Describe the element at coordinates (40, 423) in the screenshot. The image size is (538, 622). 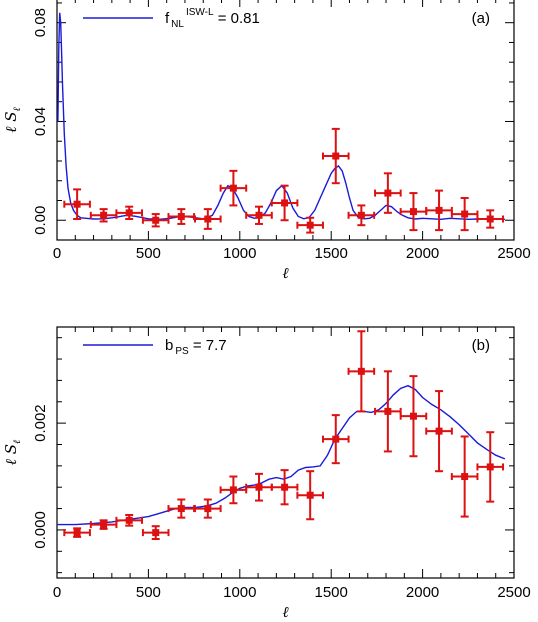
I see `y-tick-label: 0.002` at that location.